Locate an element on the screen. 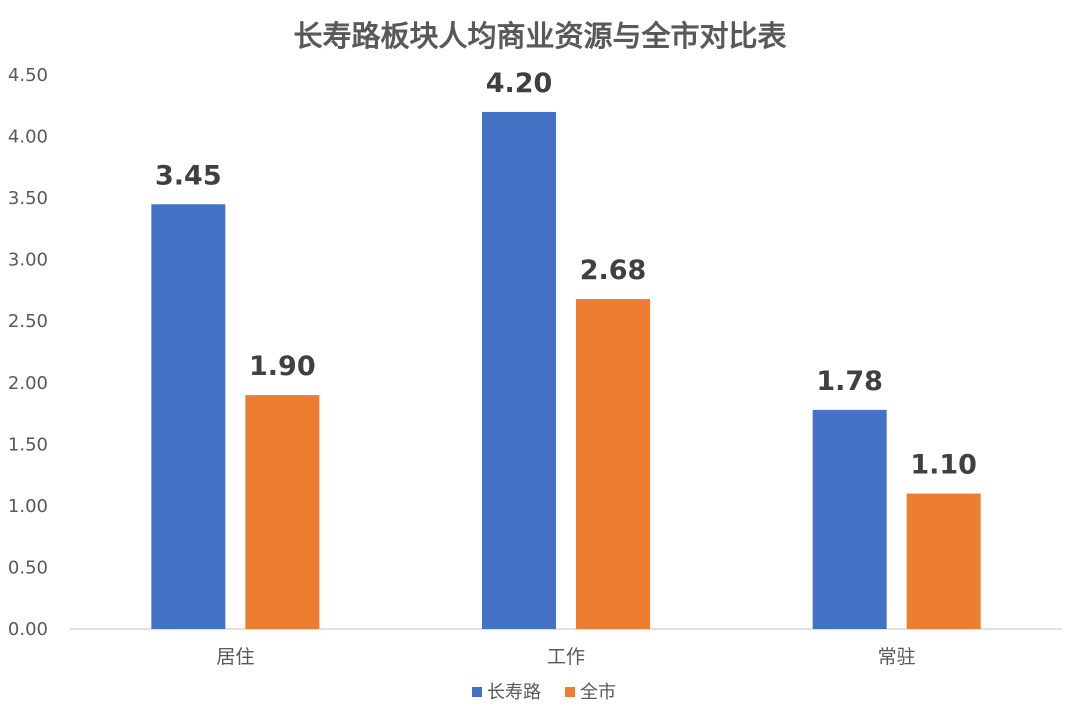 This screenshot has width=1080, height=720. legend-label: 全市 is located at coordinates (598, 692).